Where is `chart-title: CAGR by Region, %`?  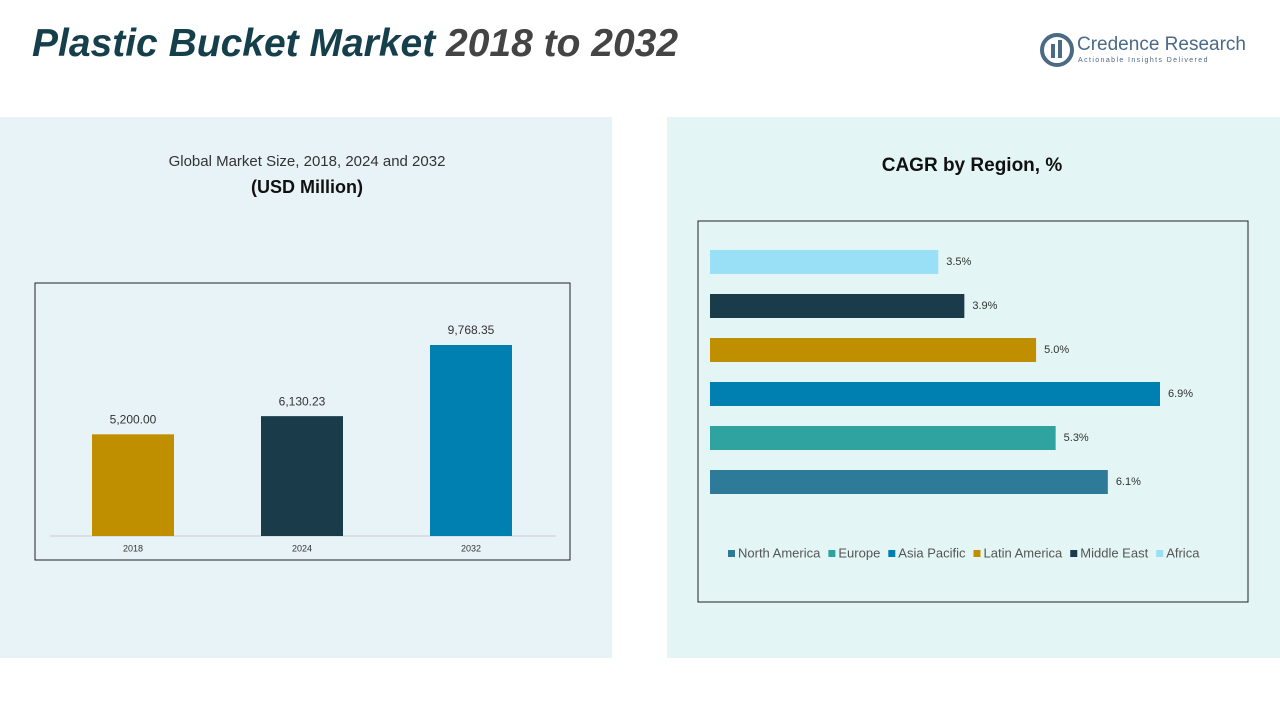 chart-title: CAGR by Region, % is located at coordinates (972, 165).